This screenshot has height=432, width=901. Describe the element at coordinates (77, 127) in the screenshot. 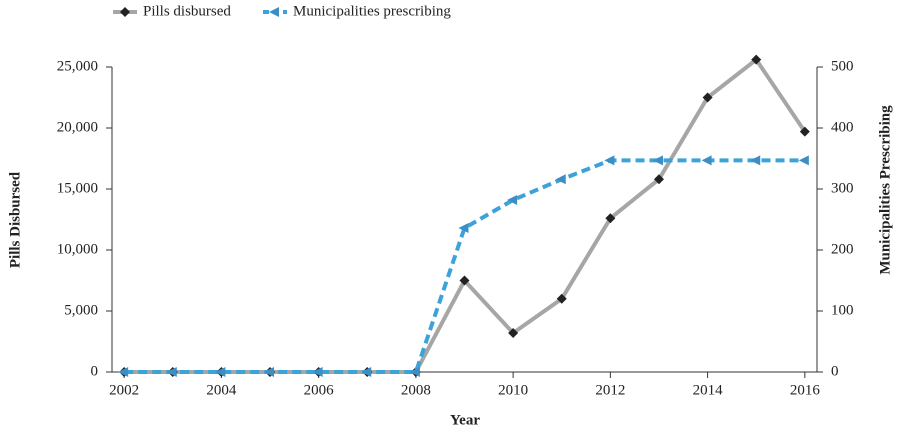

I see `y-tick-label: 20,000` at that location.